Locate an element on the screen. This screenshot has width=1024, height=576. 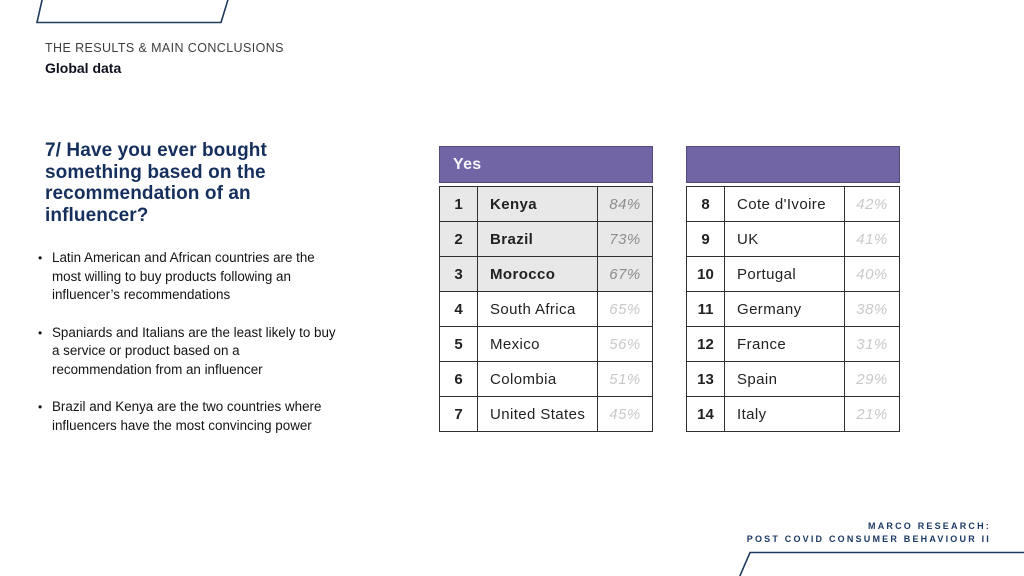
table-row: 8 Cote d'Ivoire 42% is located at coordinates (793, 204).